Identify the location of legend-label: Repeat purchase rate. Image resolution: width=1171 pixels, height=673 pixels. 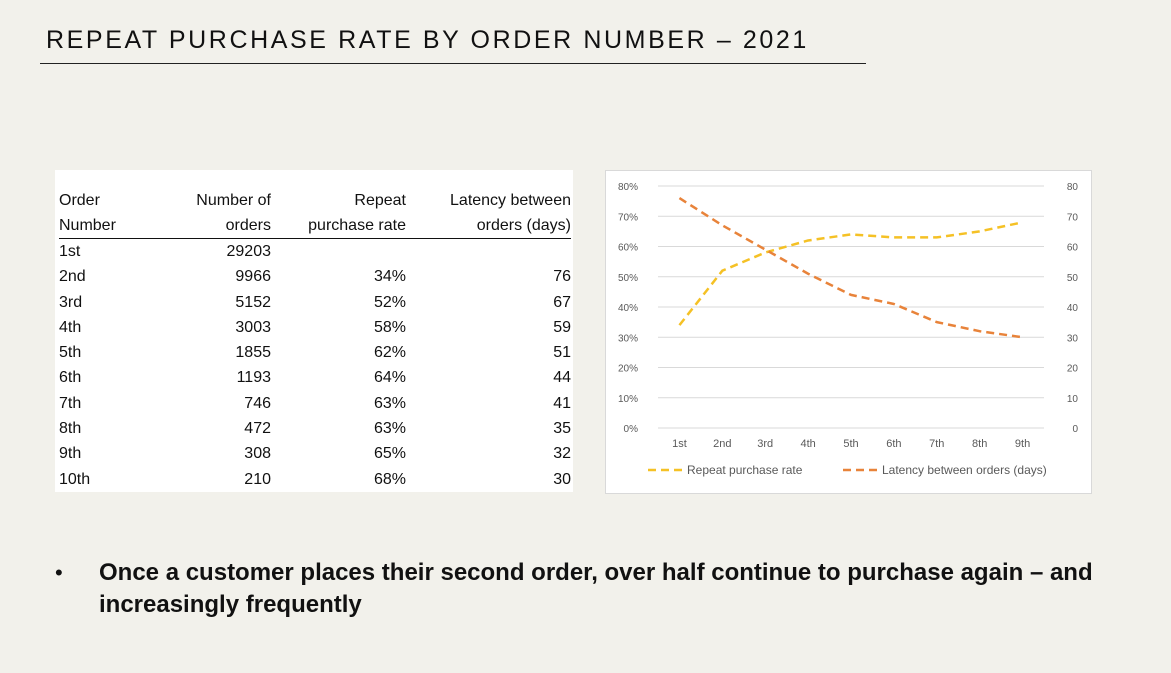
(745, 470).